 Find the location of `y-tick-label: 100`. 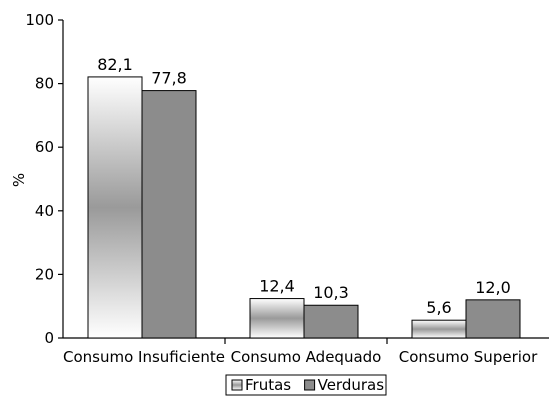

y-tick-label: 100 is located at coordinates (39, 20).